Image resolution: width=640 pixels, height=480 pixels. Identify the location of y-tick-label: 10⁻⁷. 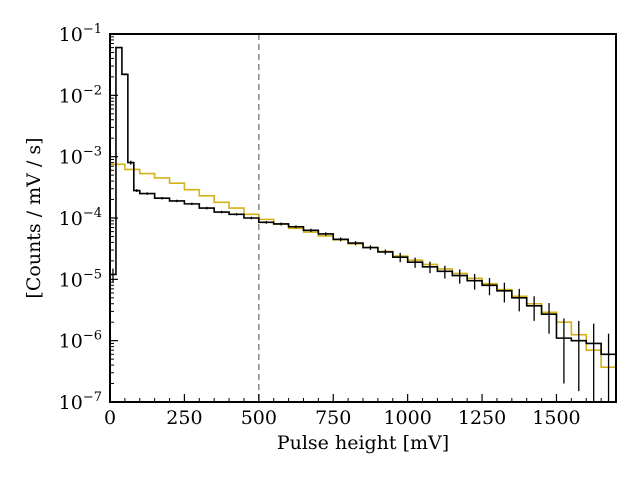
(80, 402).